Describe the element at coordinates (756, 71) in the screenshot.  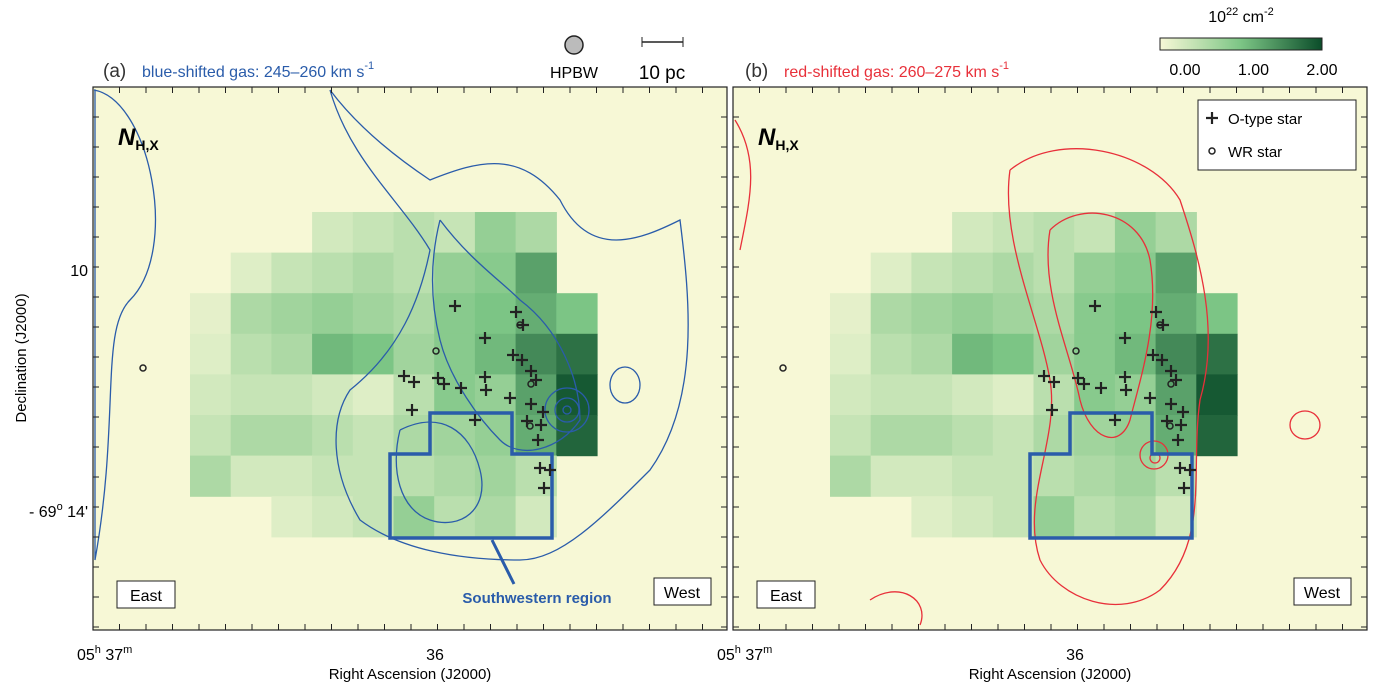
I see `panel-label: (b)` at that location.